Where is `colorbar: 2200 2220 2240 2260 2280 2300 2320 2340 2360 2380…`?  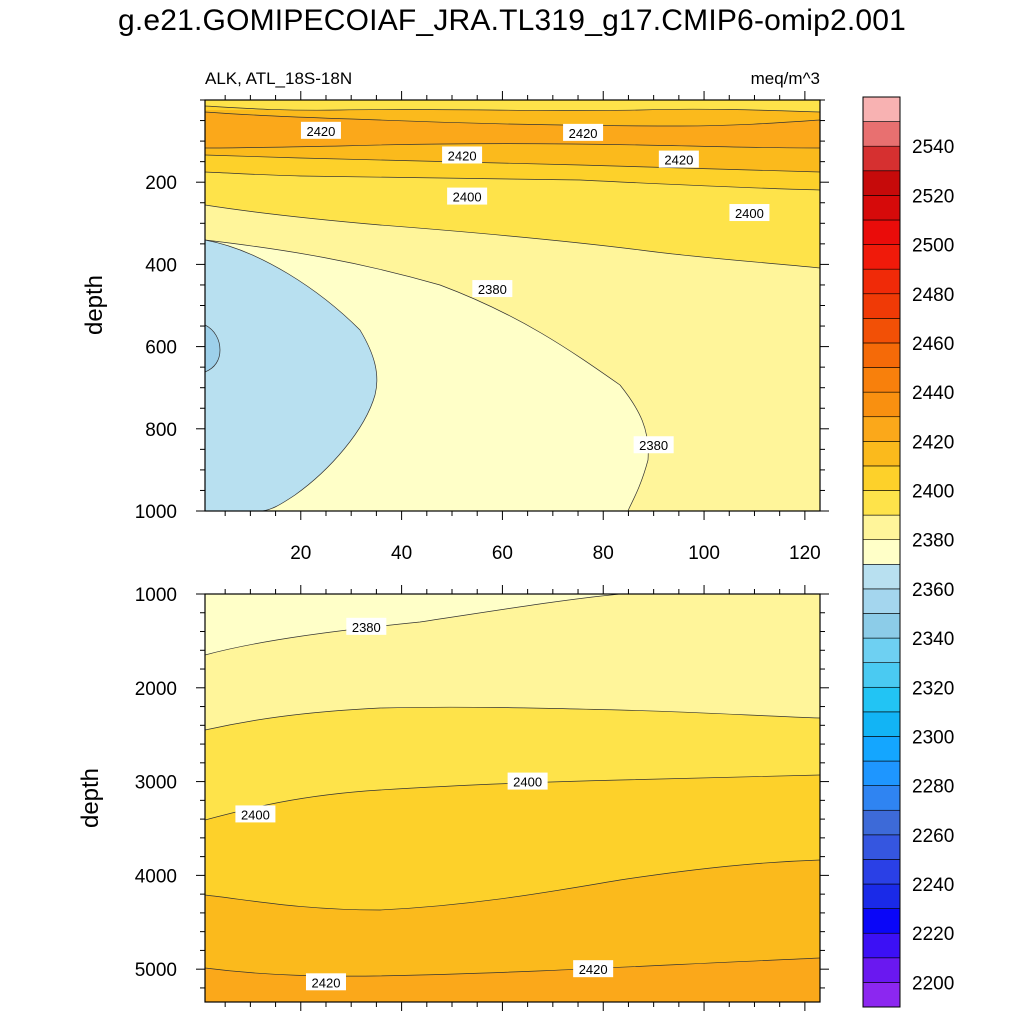 colorbar: 2200 2220 2240 2260 2280 2300 2320 2340 2360 2380… is located at coordinates (908, 552).